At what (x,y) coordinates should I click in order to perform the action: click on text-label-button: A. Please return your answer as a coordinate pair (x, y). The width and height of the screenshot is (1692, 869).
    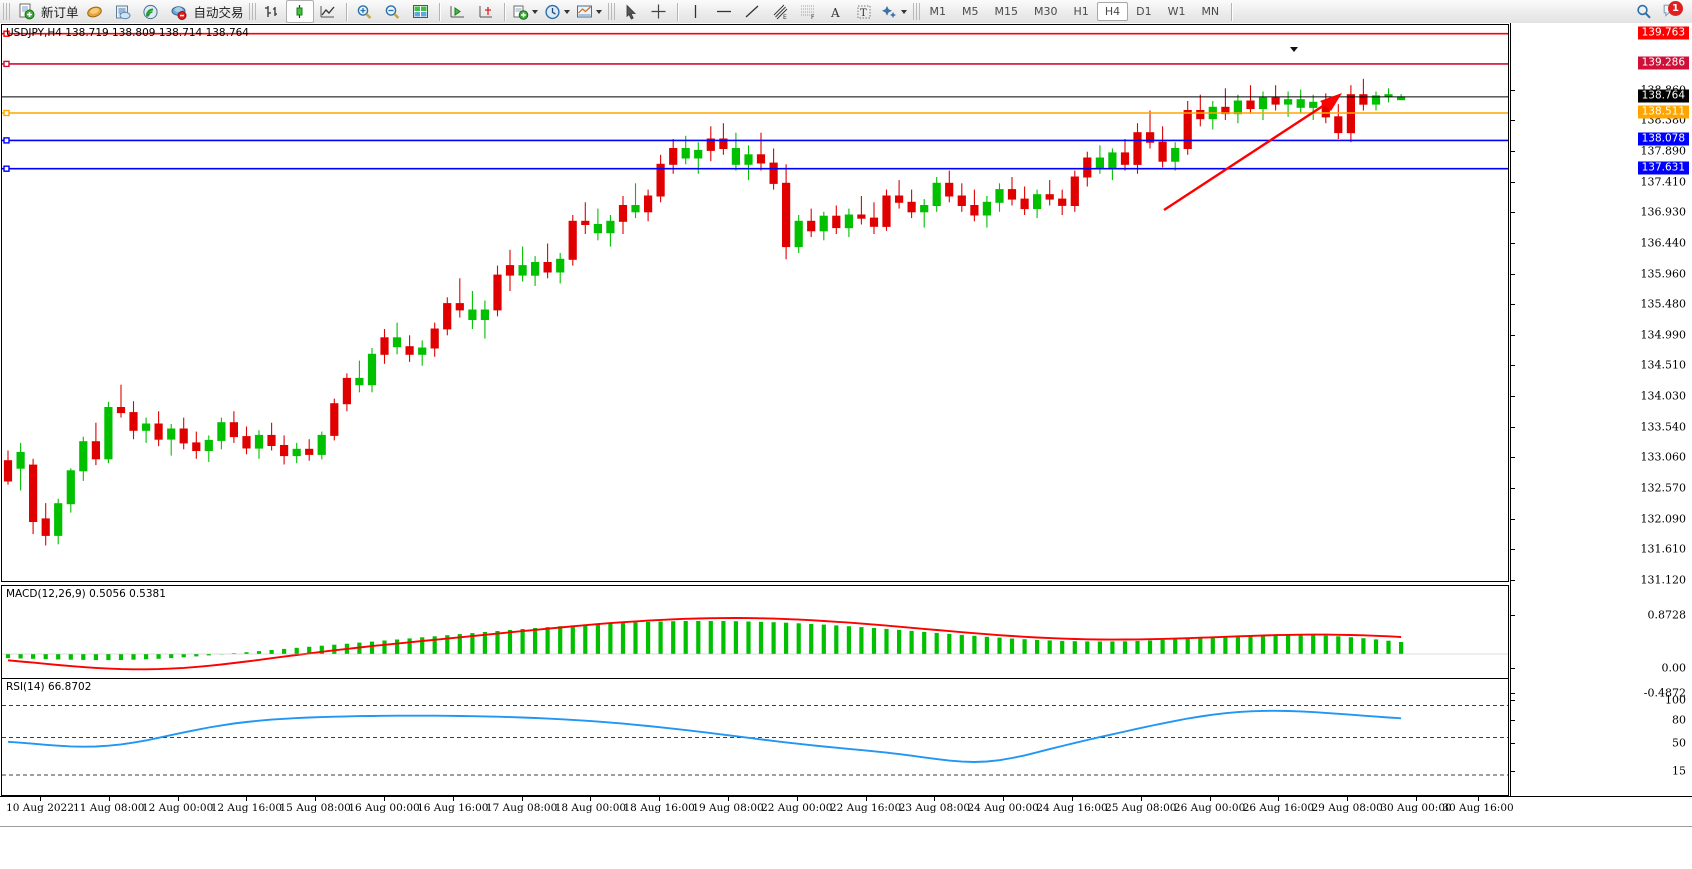
    Looking at the image, I should click on (836, 11).